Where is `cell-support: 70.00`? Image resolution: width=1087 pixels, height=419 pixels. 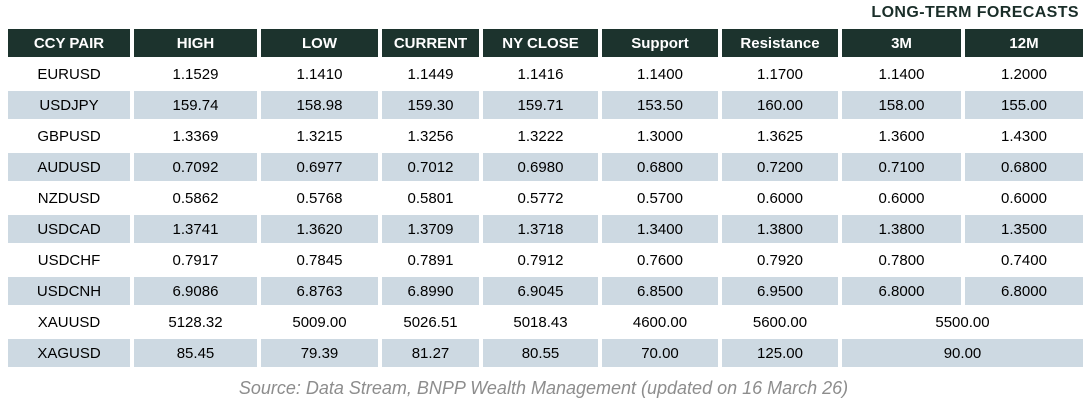 cell-support: 70.00 is located at coordinates (660, 353).